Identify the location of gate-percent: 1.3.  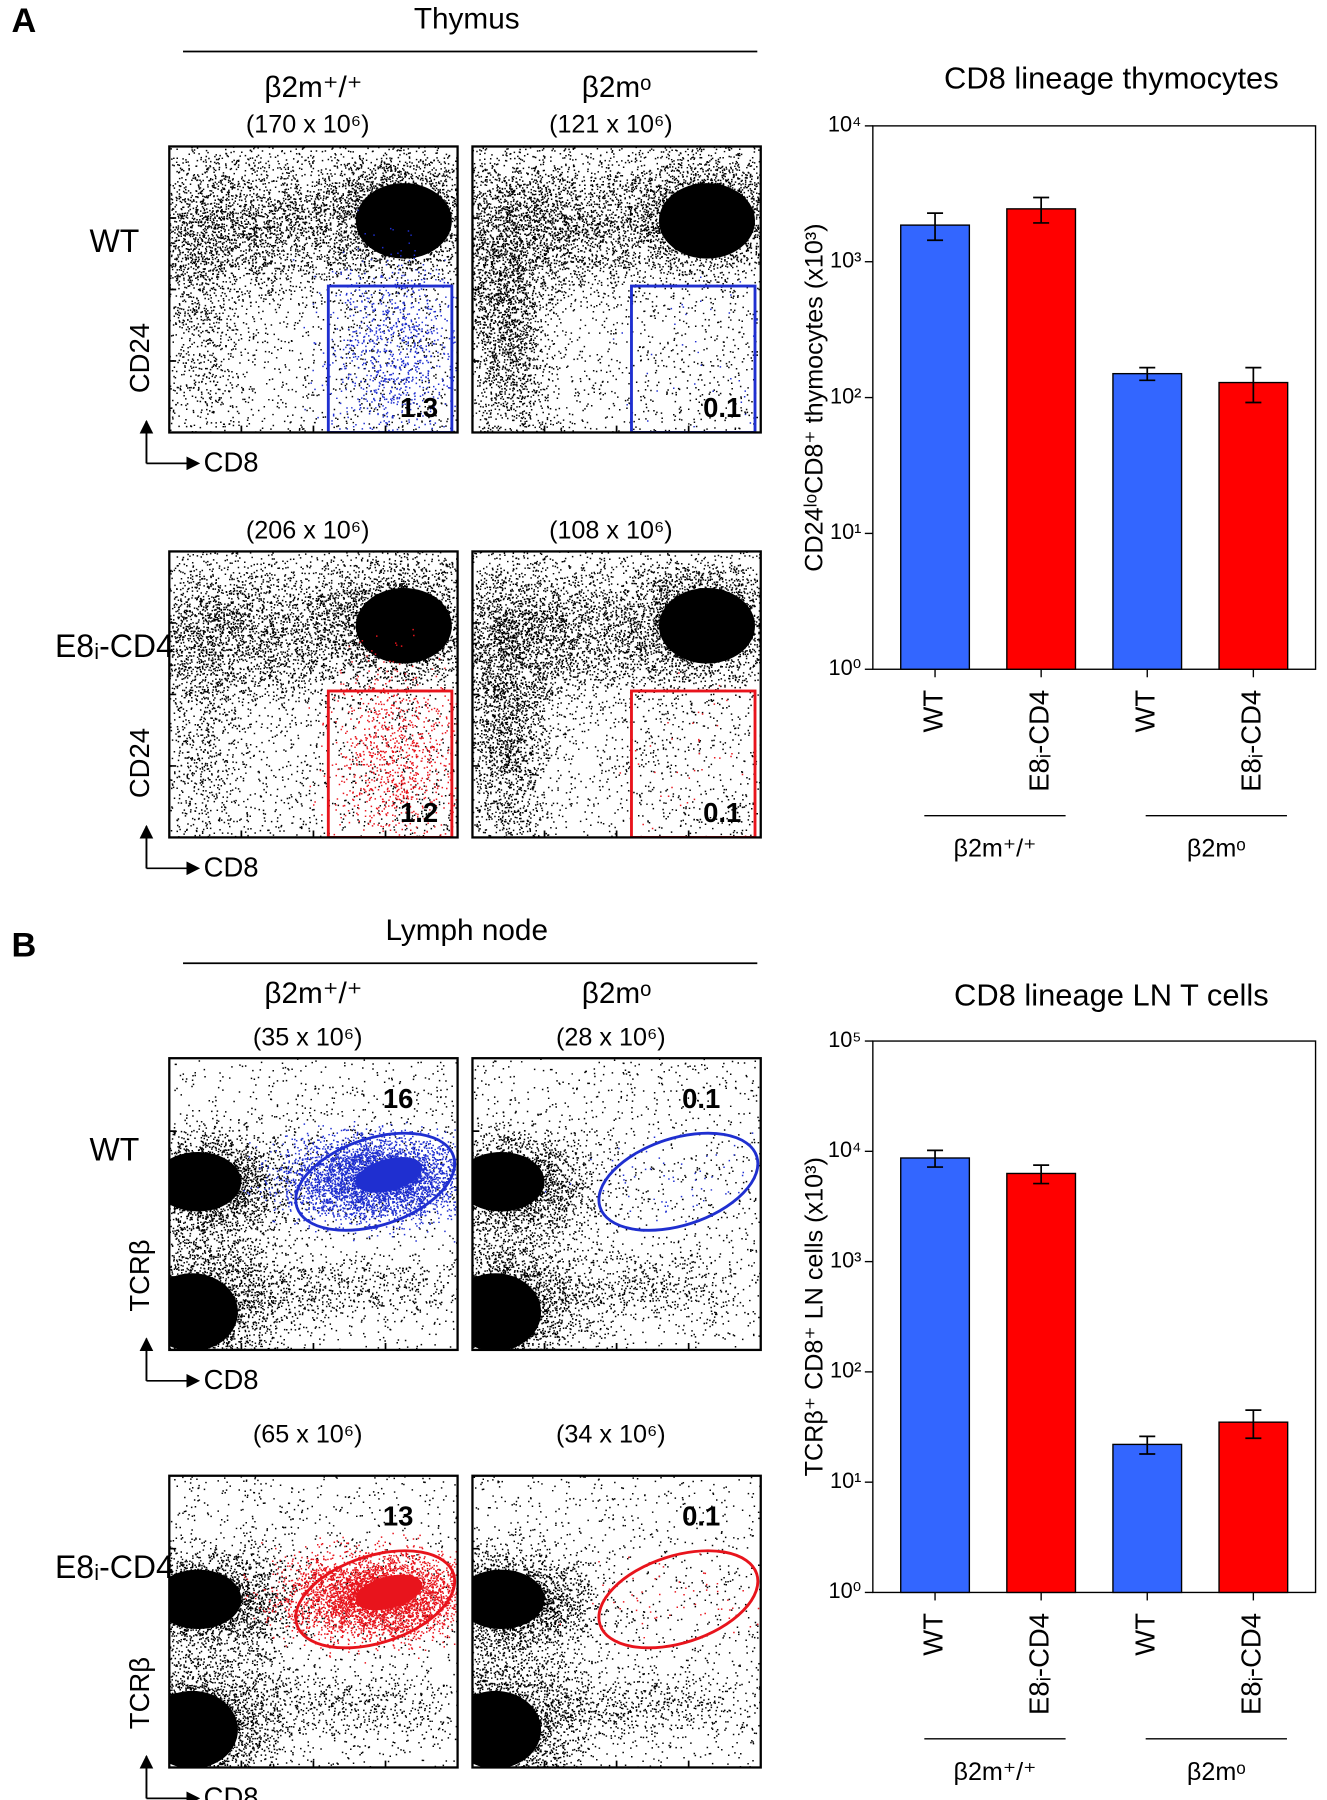
(419, 407).